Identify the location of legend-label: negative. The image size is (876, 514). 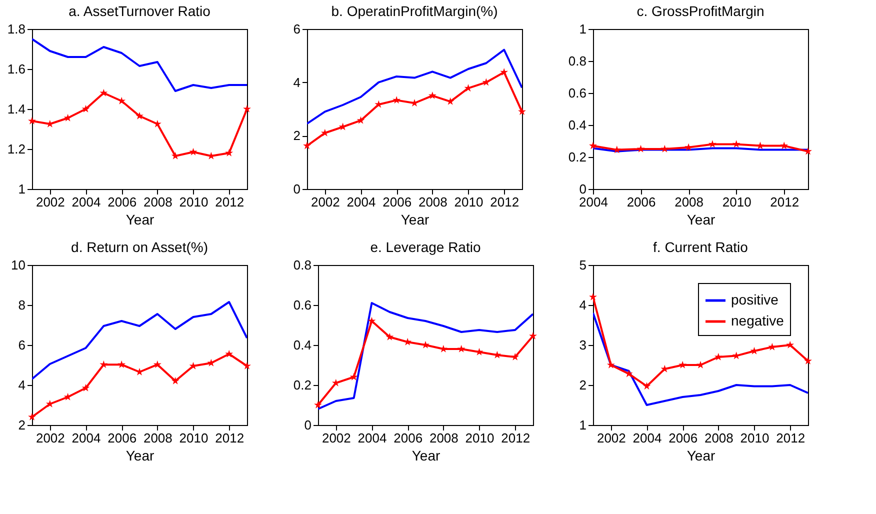
(757, 320).